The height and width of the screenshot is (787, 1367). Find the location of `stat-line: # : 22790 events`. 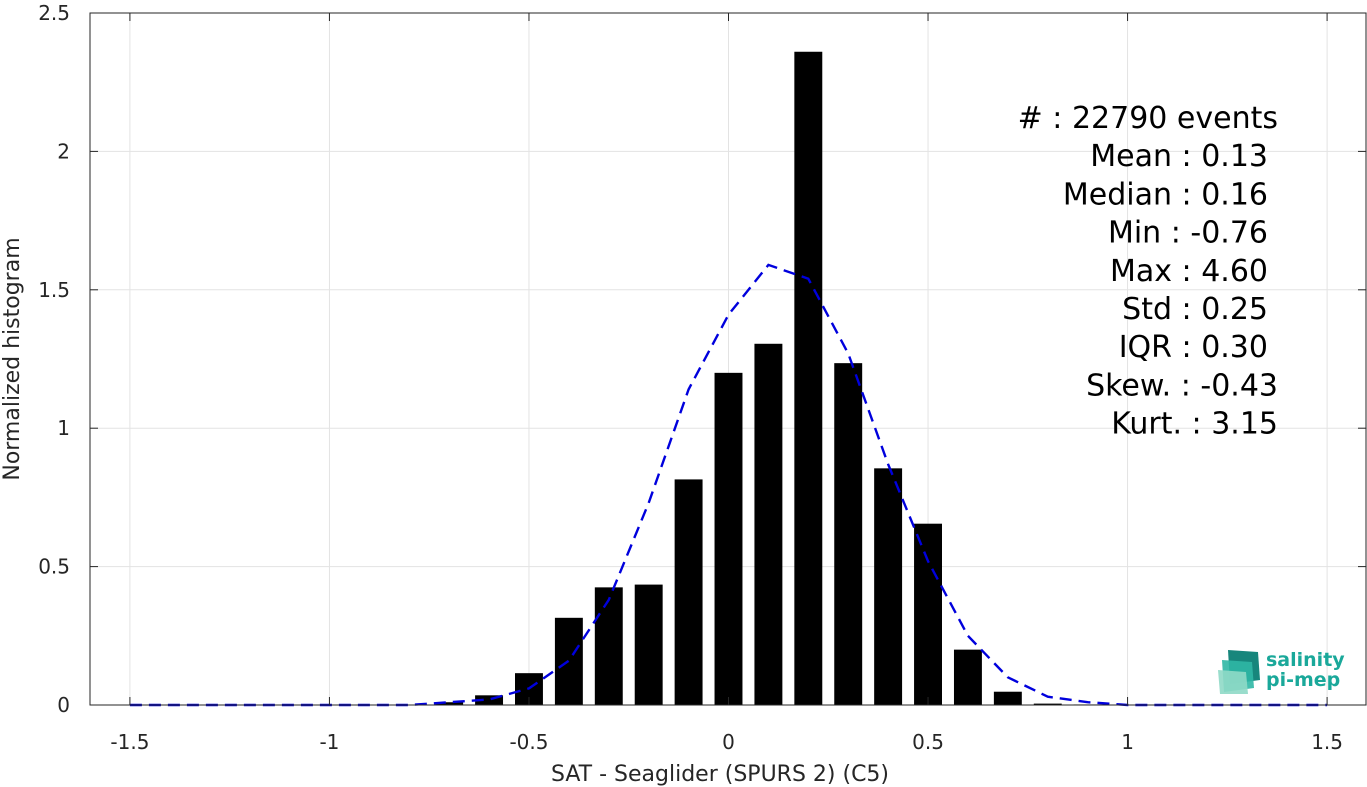

stat-line: # : 22790 events is located at coordinates (1148, 118).